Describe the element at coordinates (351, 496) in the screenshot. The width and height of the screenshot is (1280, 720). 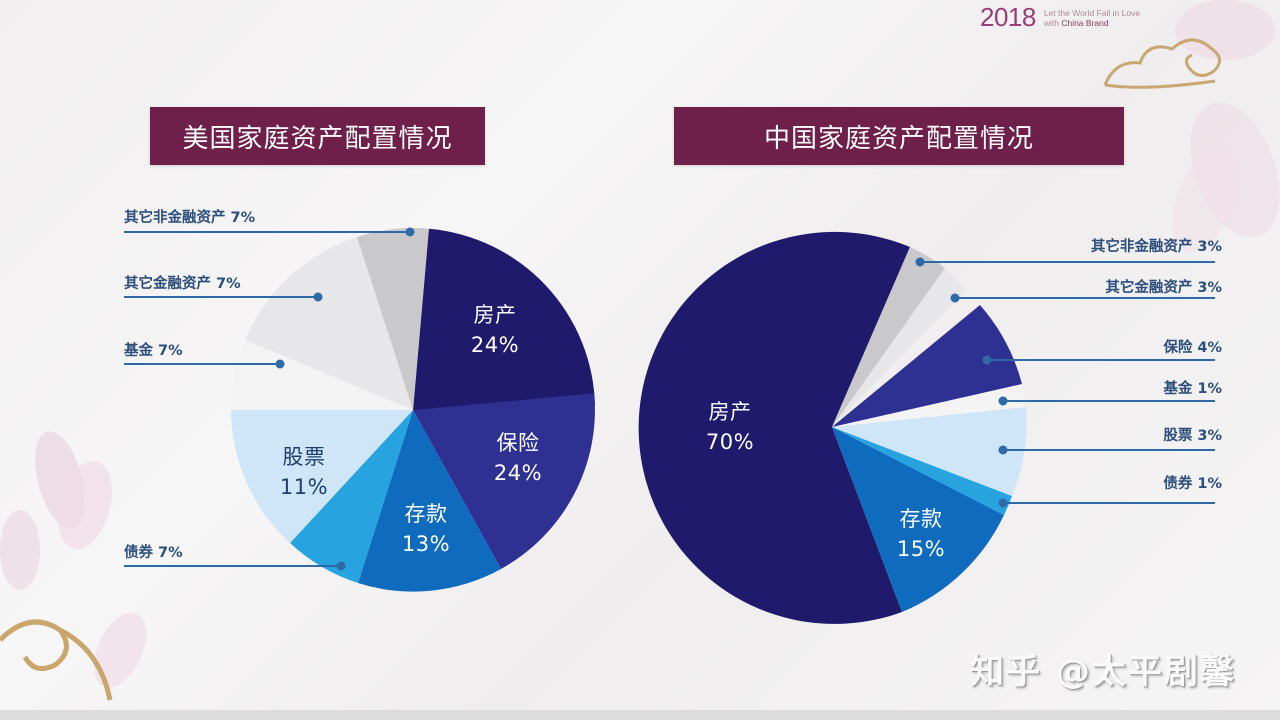
I see `us-slice-bonds` at that location.